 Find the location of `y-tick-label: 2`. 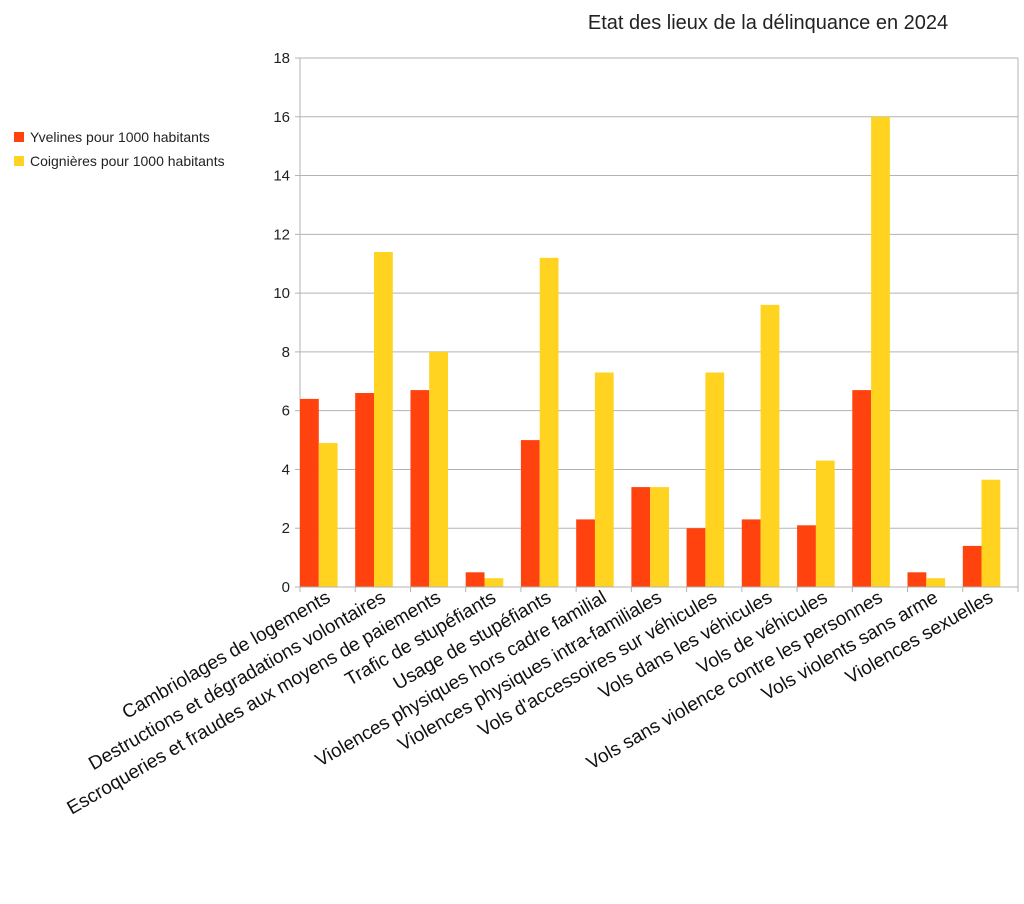

y-tick-label: 2 is located at coordinates (286, 528).